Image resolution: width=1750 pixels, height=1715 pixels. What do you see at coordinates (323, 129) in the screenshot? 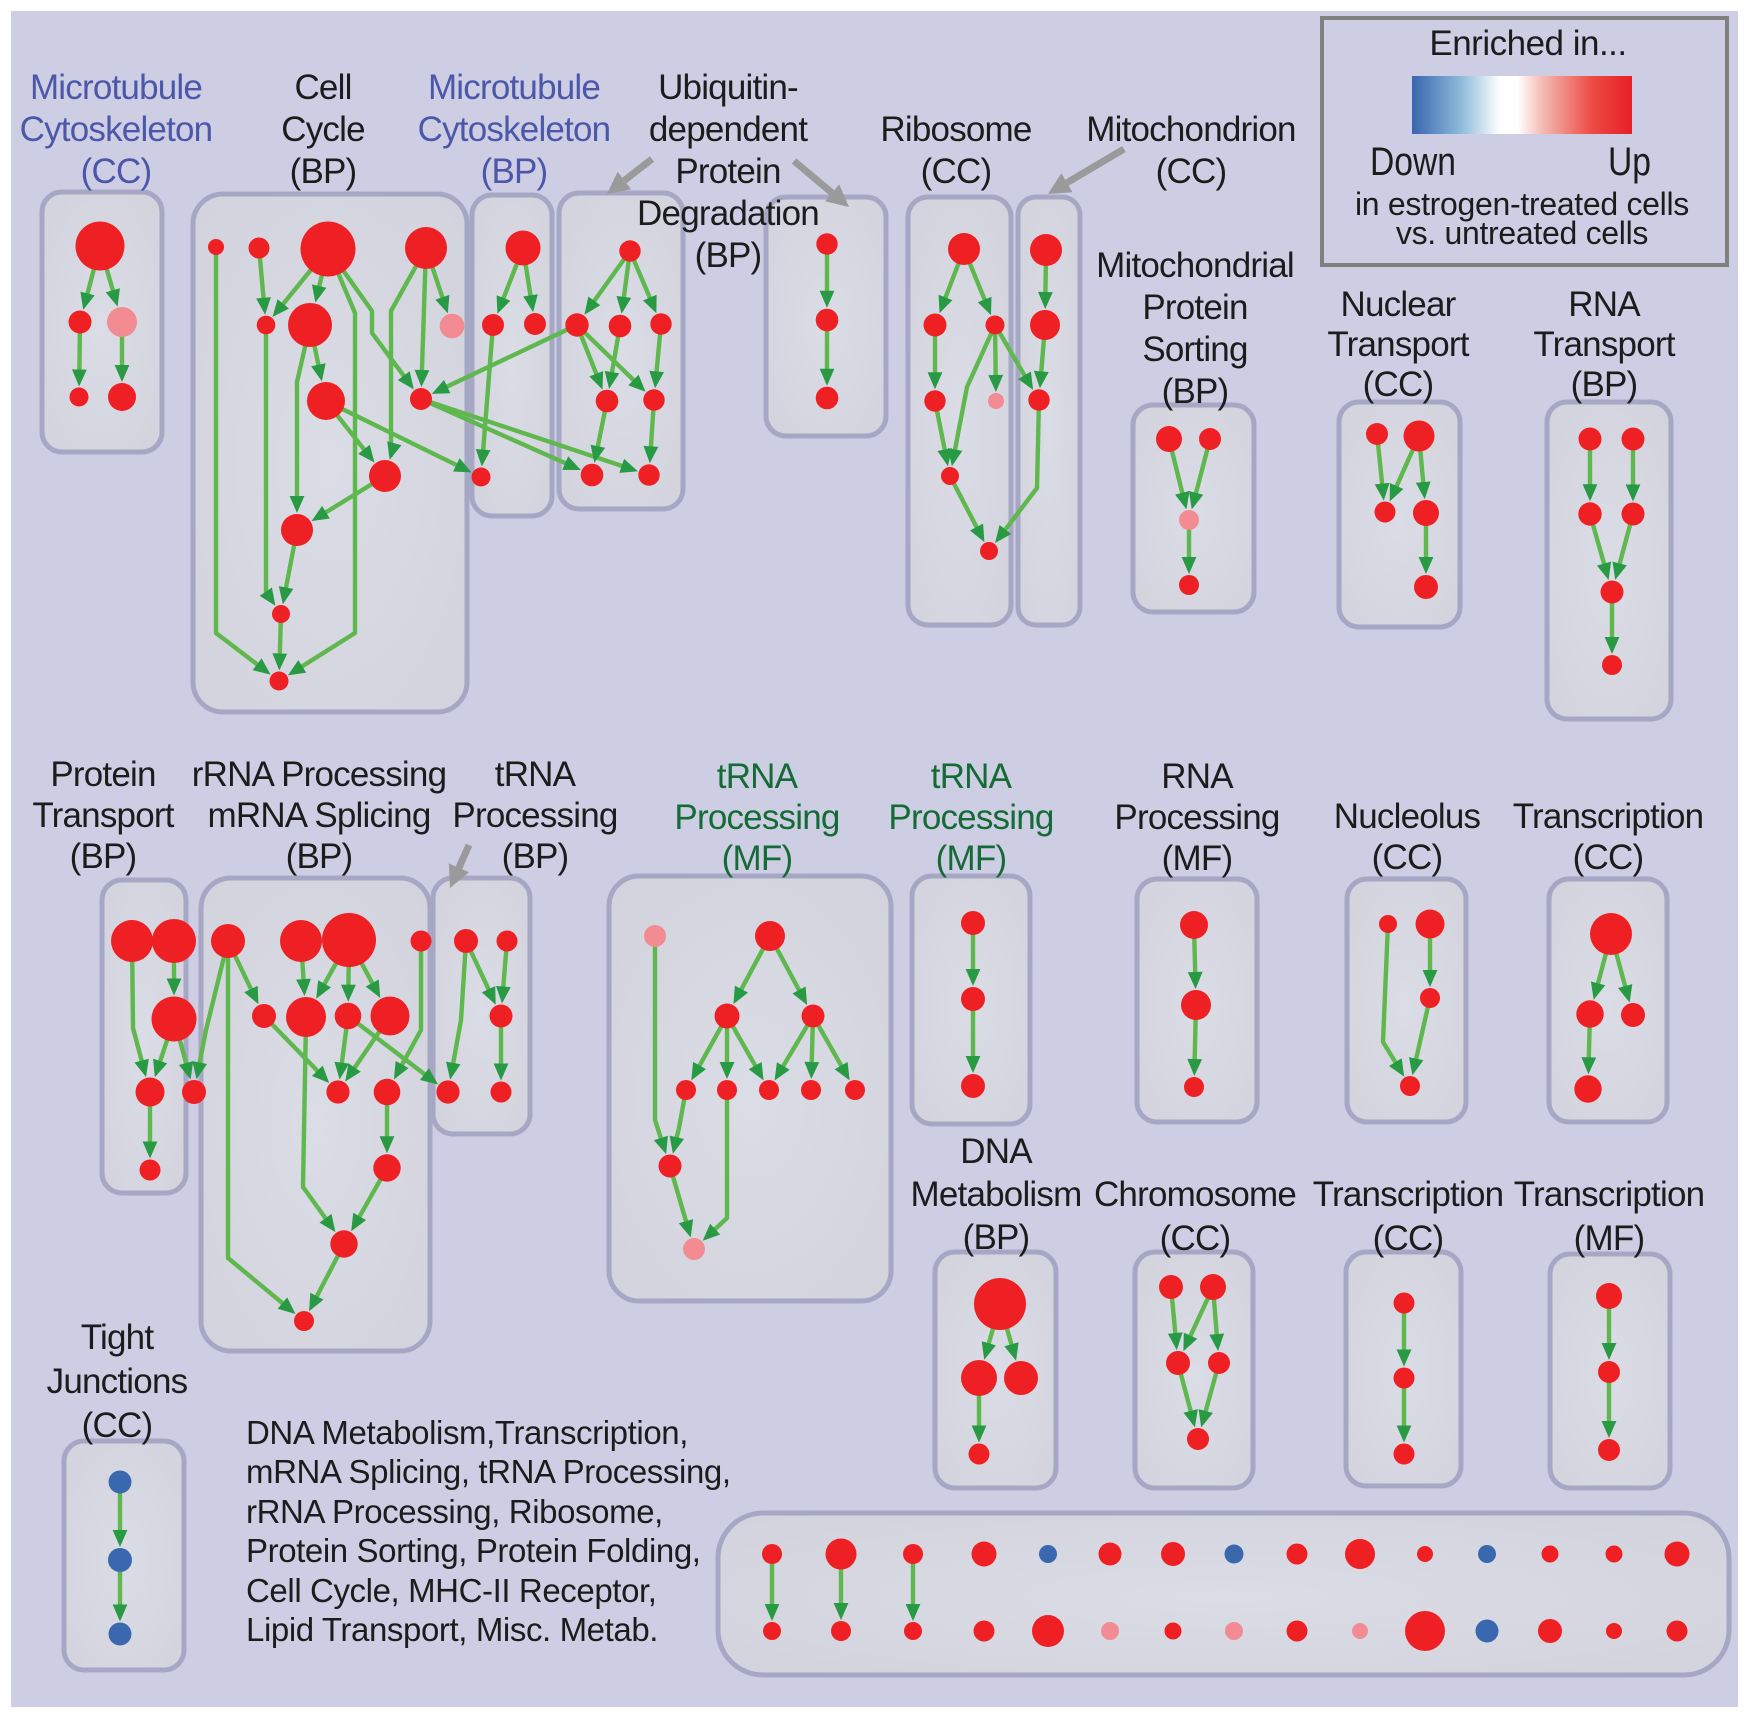
I see `svg-text: Cycle` at bounding box center [323, 129].